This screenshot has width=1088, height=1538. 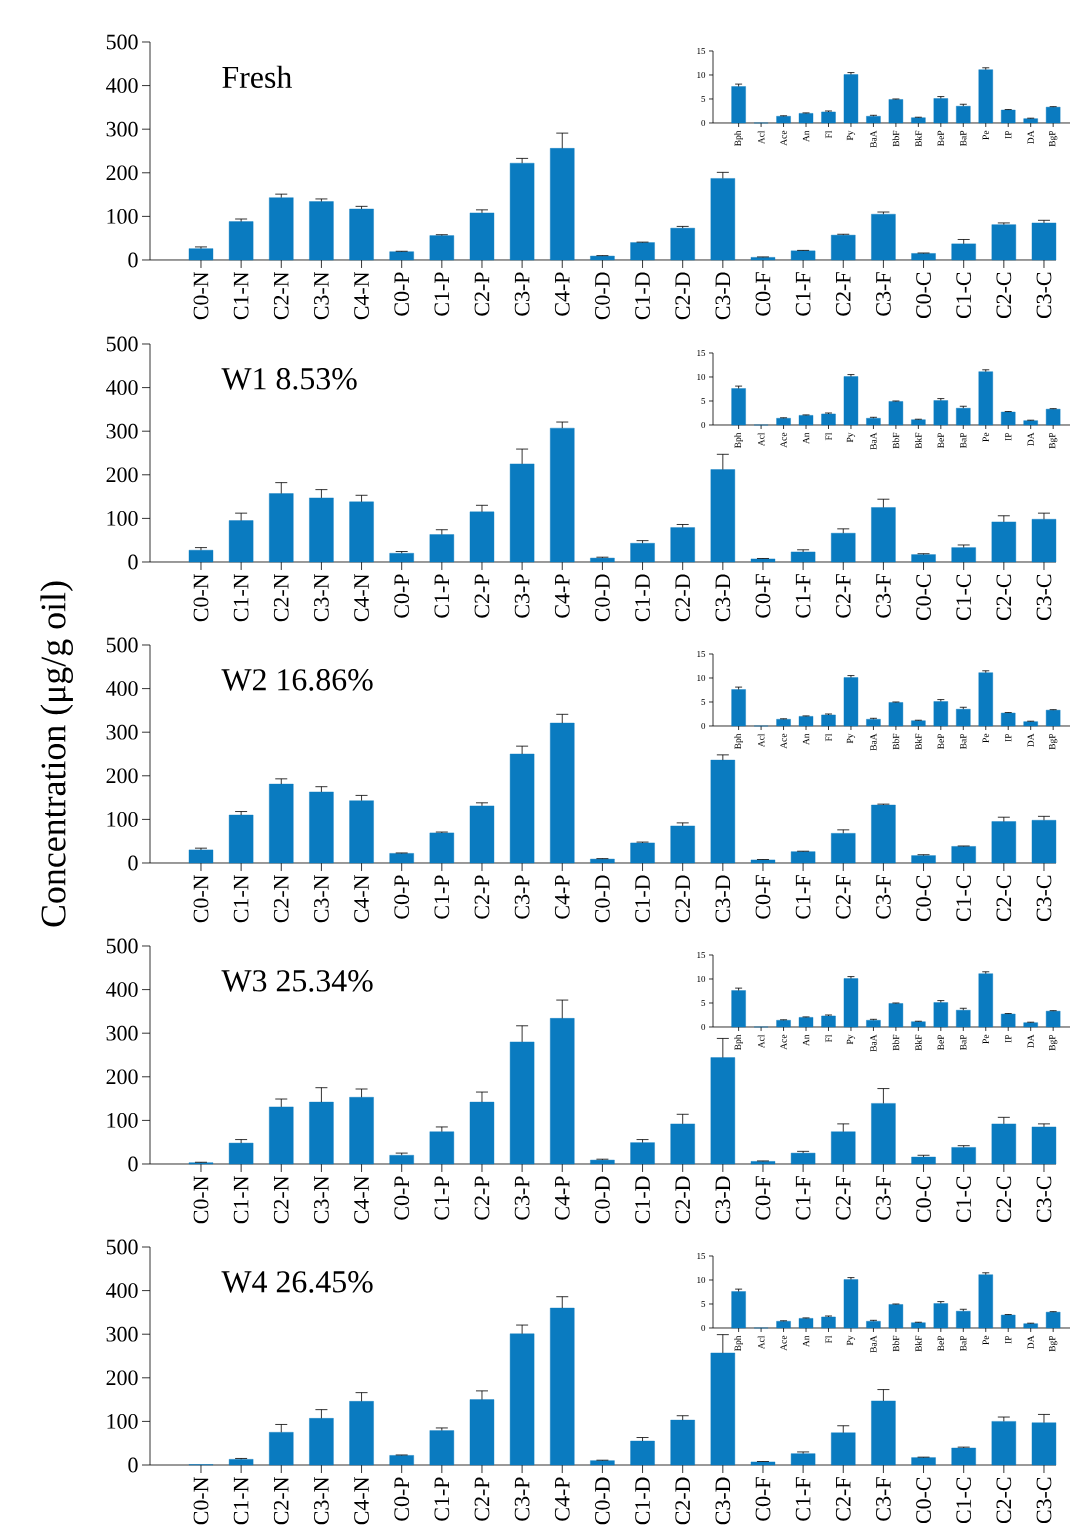 I want to click on x-tick-label: C3-D, so click(x=723, y=1501).